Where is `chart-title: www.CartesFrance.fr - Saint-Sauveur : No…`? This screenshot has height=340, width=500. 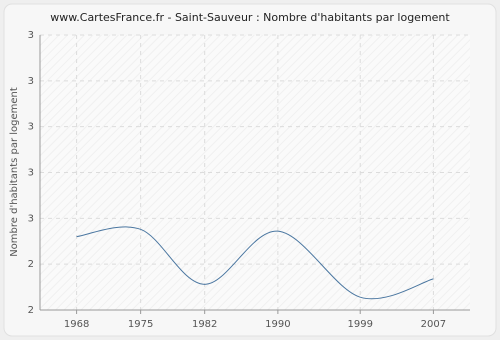
chart-title: www.CartesFrance.fr - Saint-Sauveur : No… is located at coordinates (250, 17).